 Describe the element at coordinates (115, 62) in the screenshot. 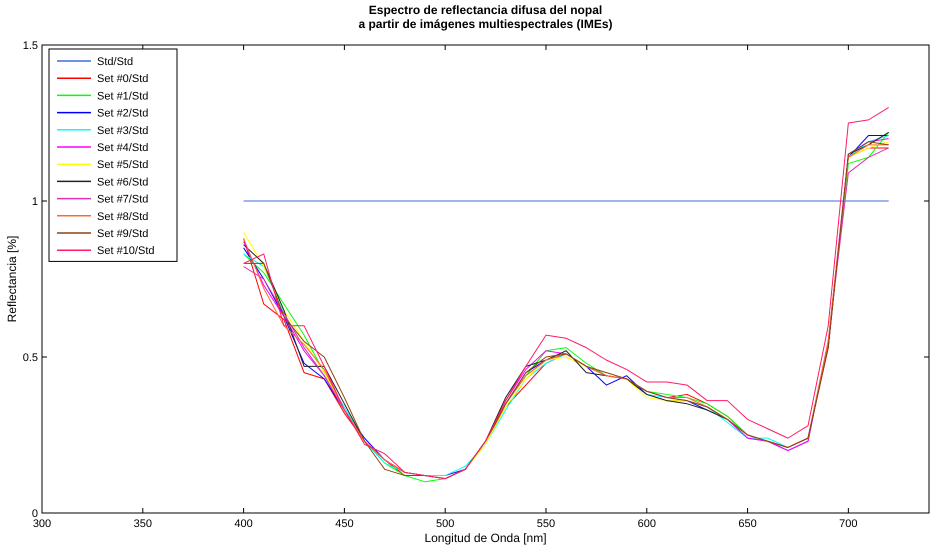

I see `legend-label: Std/Std` at that location.